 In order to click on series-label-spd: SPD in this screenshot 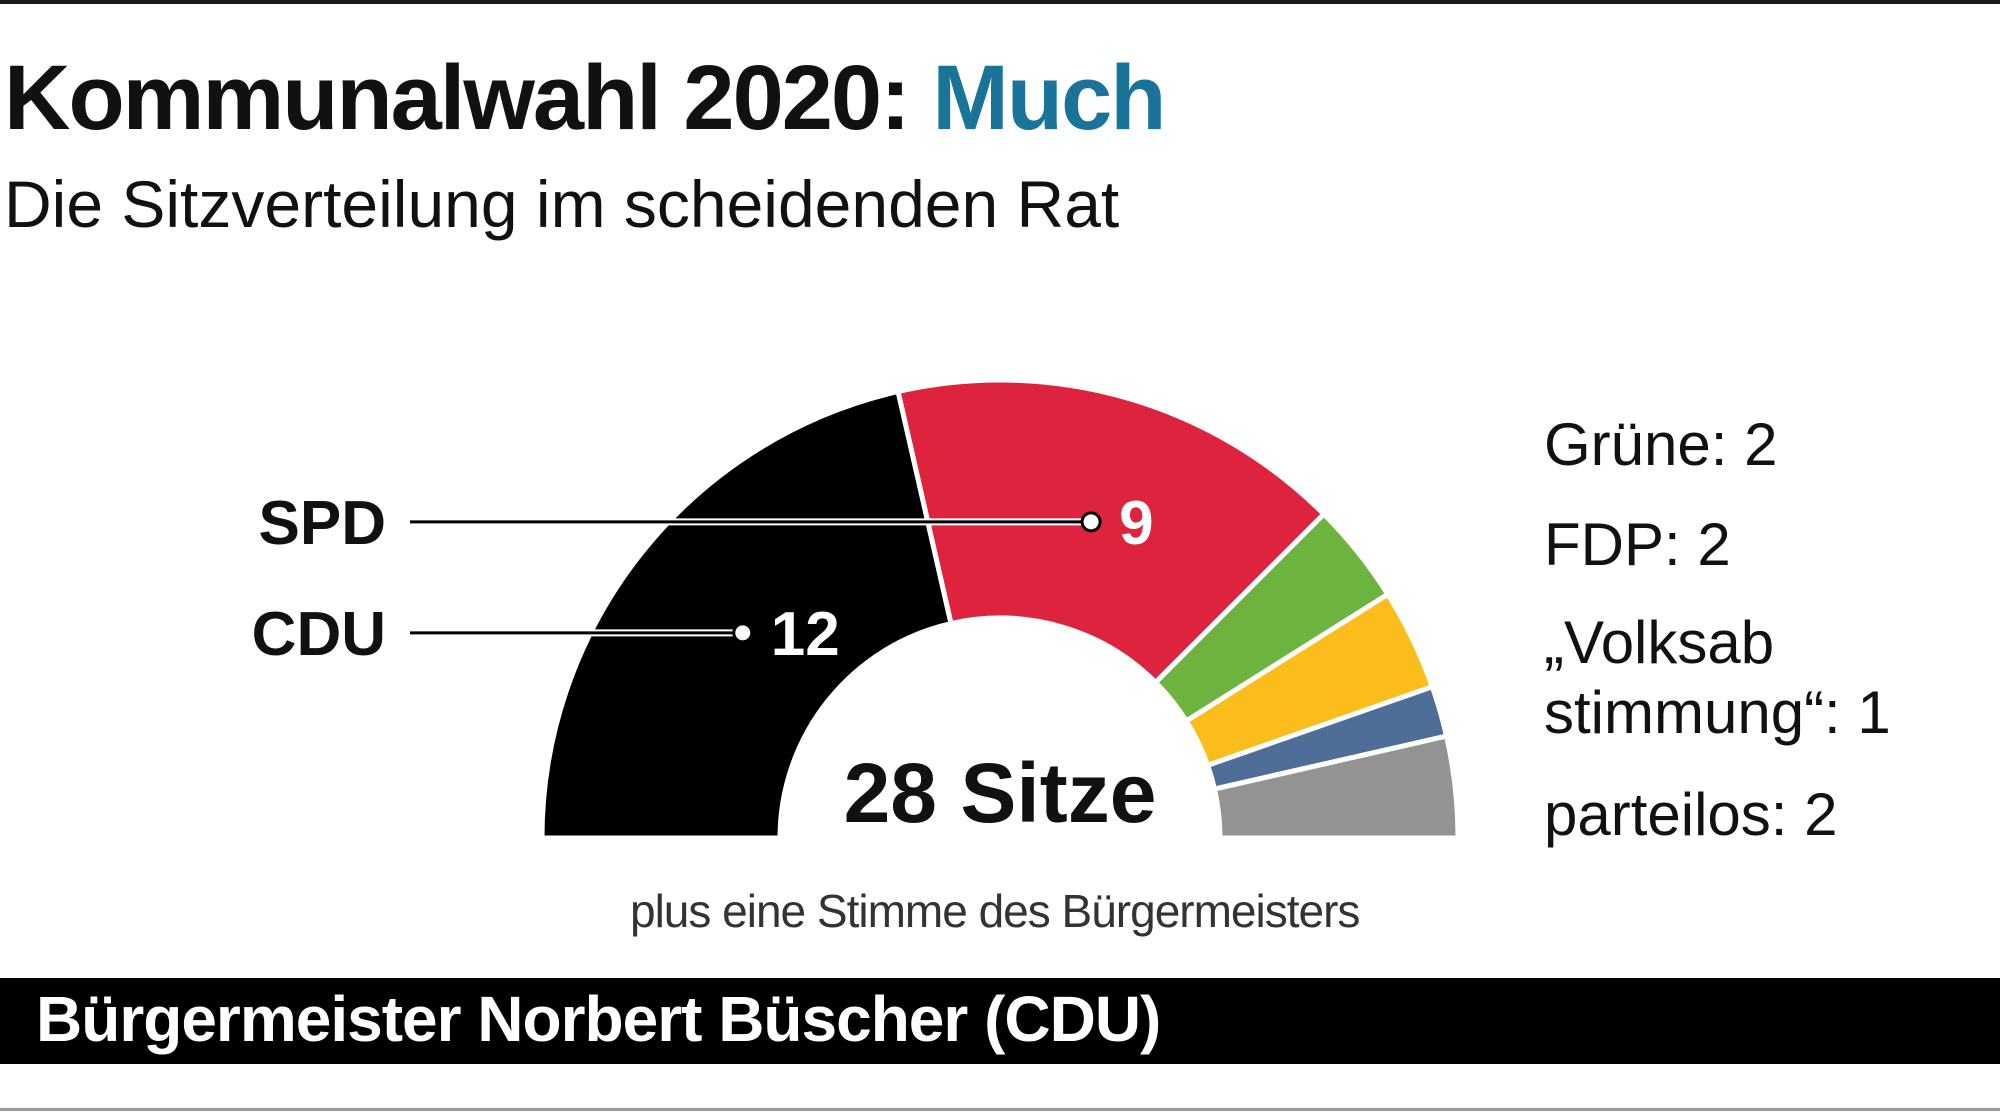, I will do `click(322, 523)`.